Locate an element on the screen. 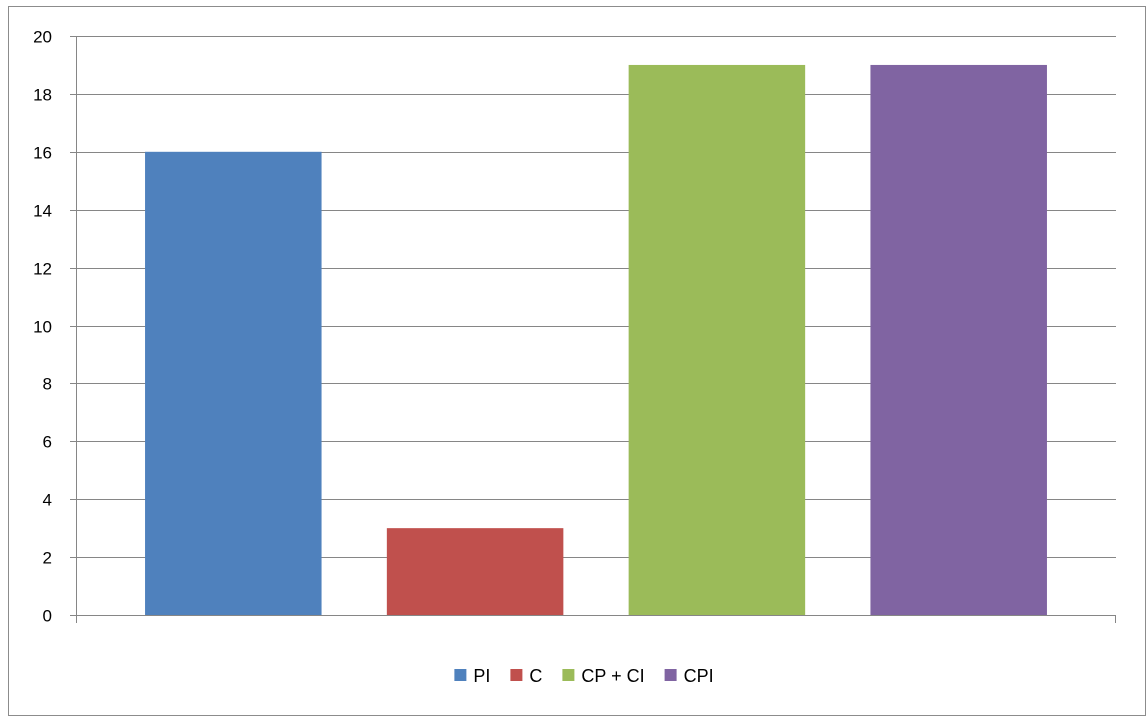  legend-label: CPI is located at coordinates (699, 676).